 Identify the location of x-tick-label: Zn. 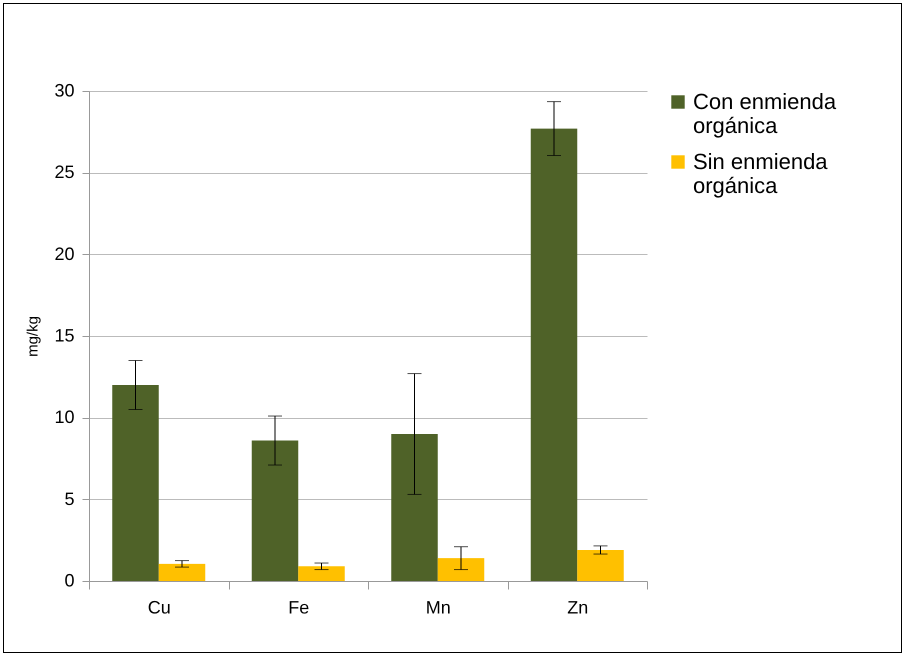
(577, 608).